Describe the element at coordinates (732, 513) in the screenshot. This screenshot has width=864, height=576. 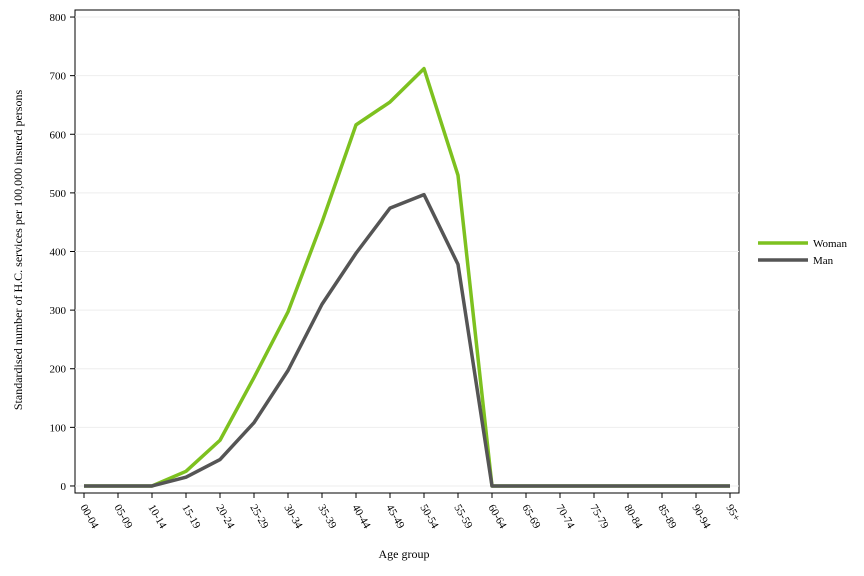
I see `x-tick-label: 95+` at that location.